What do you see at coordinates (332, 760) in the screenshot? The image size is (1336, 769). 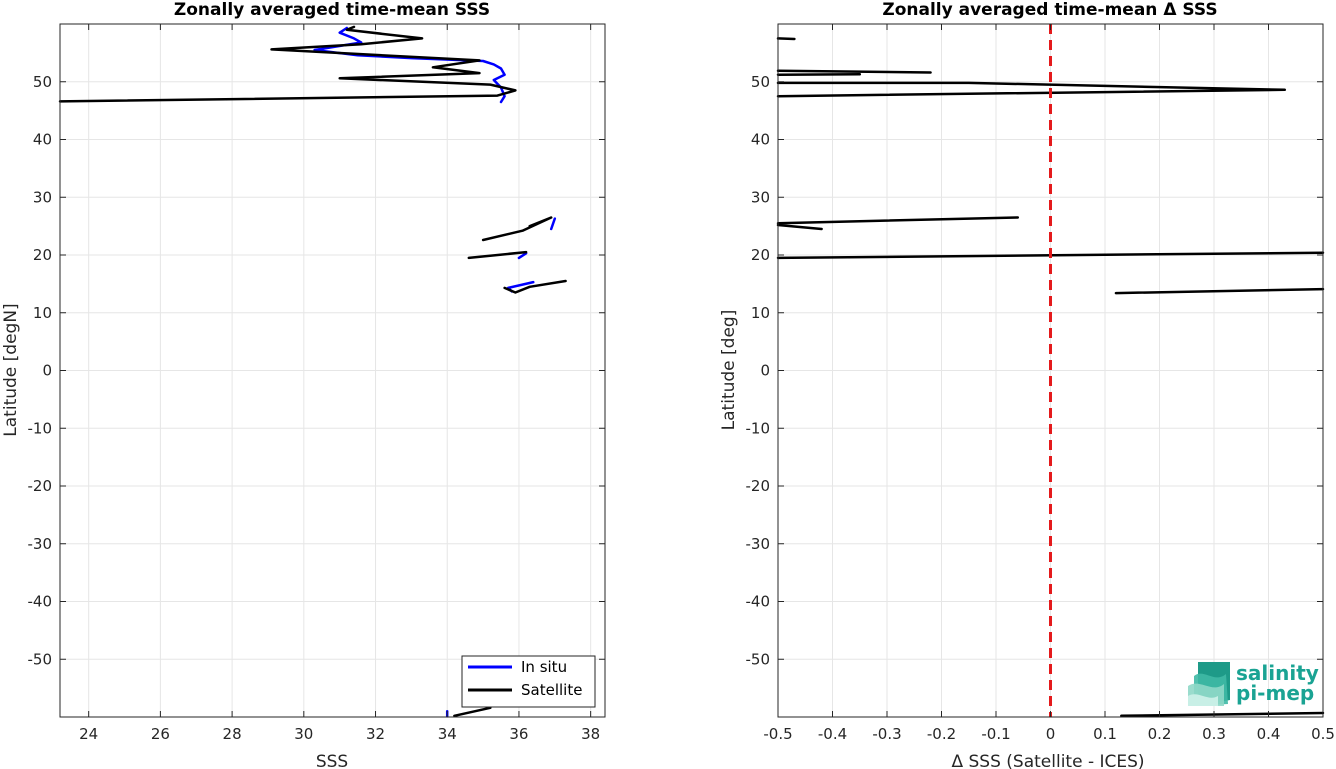 I see `left-x-axis-label: SSS` at bounding box center [332, 760].